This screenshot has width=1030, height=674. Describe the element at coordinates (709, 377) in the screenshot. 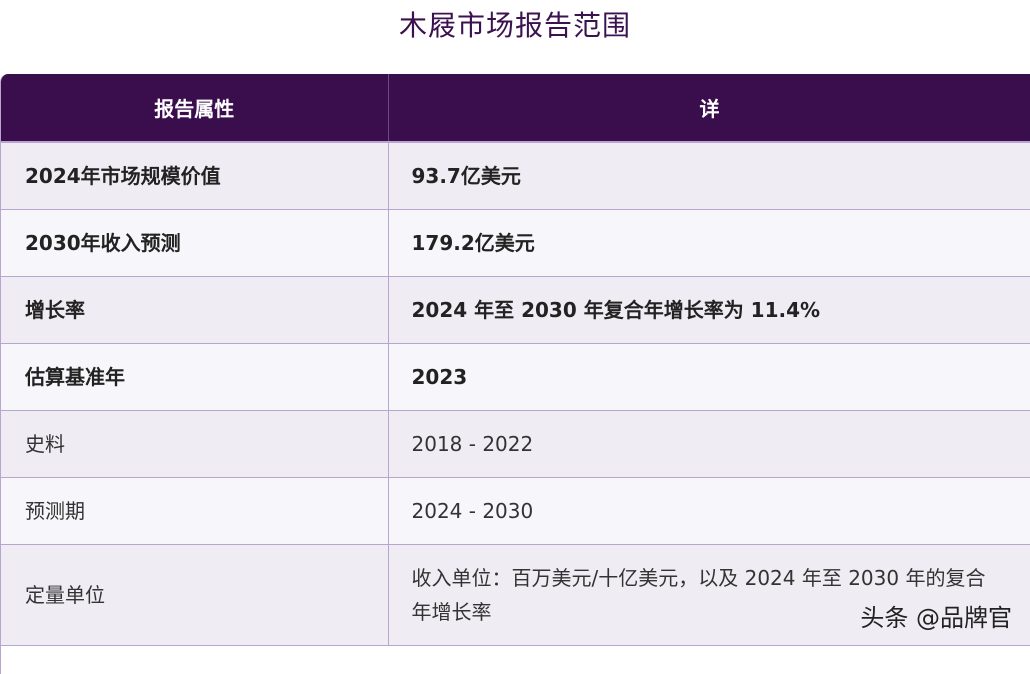

I see `row-value: 2023` at that location.